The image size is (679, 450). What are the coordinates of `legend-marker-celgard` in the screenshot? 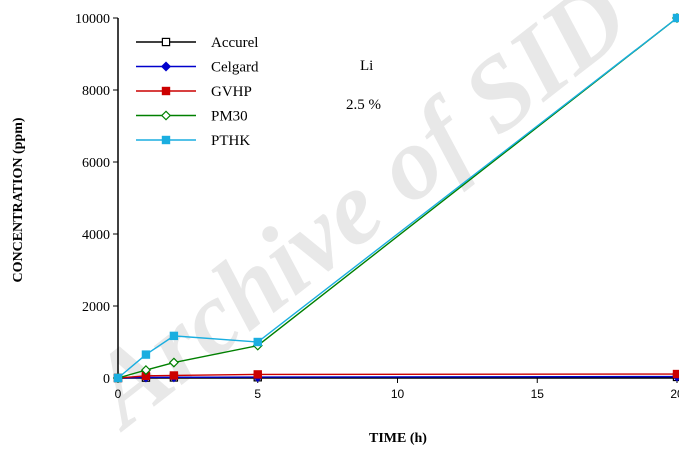 It's located at (166, 66).